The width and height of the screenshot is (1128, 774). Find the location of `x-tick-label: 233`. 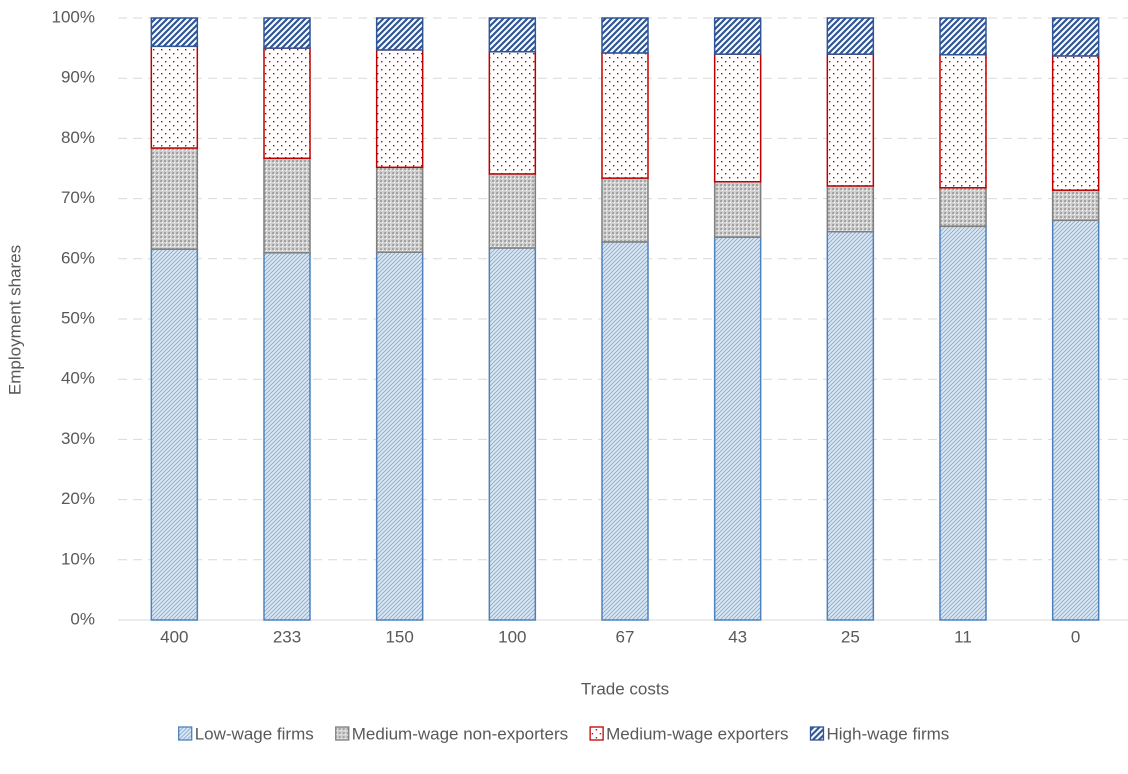

x-tick-label: 233 is located at coordinates (287, 636).